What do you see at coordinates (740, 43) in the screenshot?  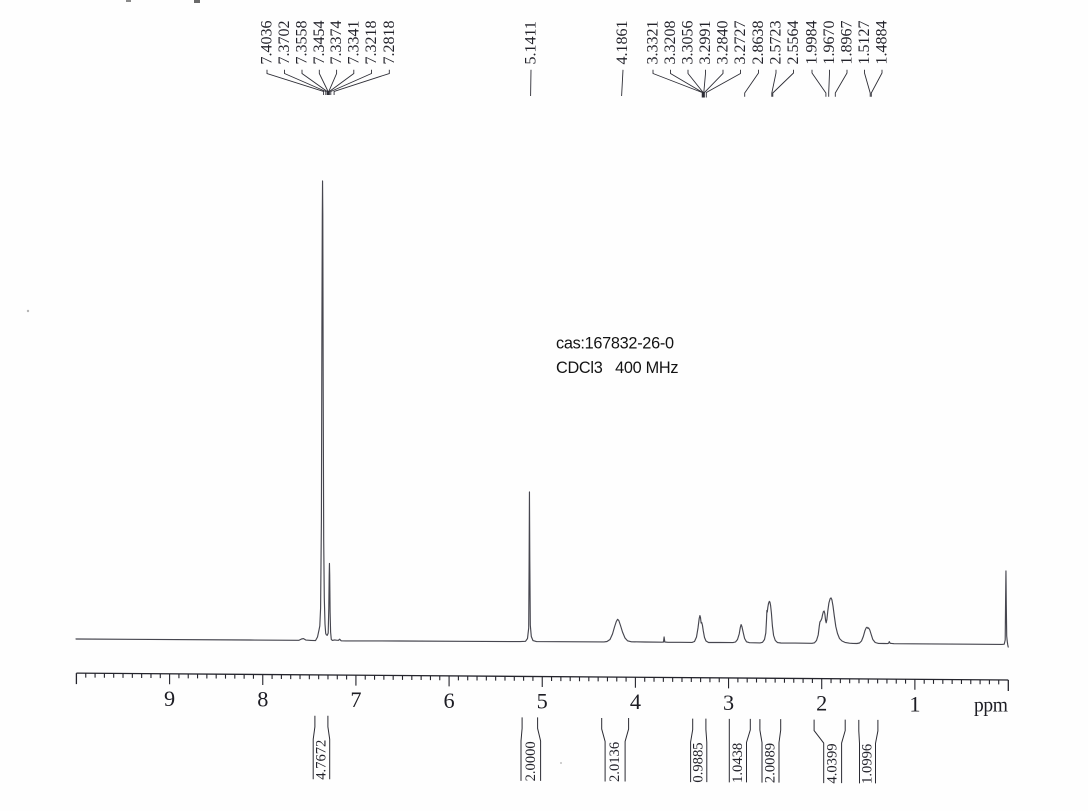 I see `svg-text: 3.2727` at bounding box center [740, 43].